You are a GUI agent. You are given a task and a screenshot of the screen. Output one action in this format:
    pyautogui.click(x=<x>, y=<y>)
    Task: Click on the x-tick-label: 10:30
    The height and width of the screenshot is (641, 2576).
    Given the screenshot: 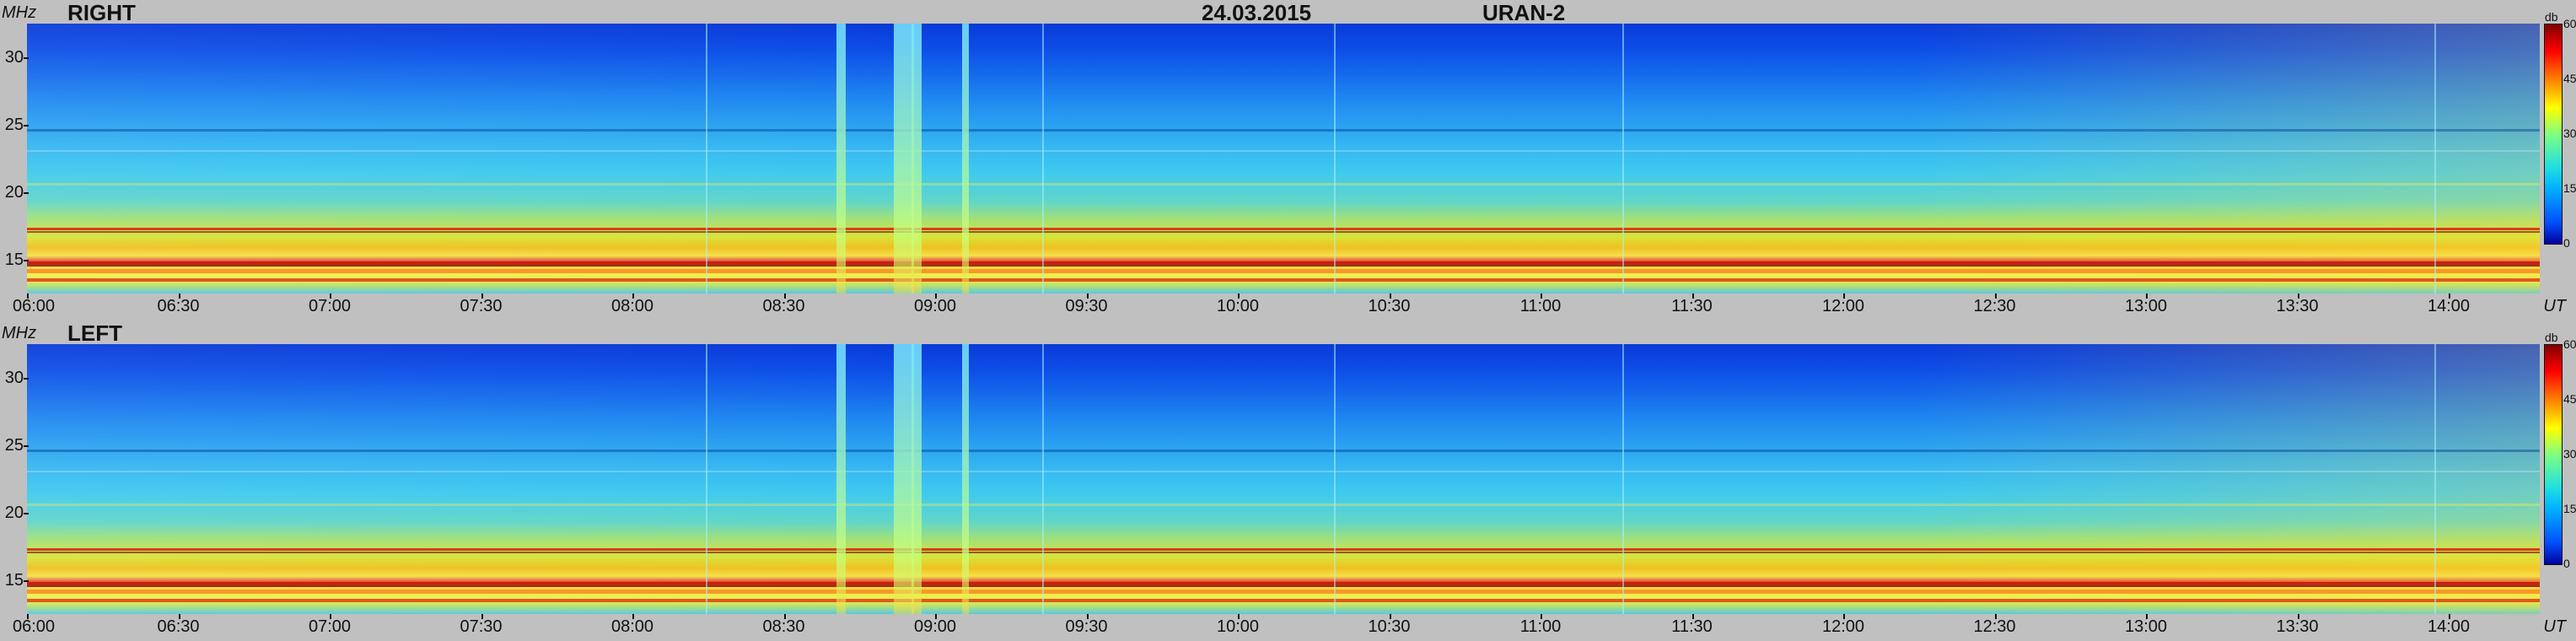 What is the action you would take?
    pyautogui.click(x=1389, y=627)
    